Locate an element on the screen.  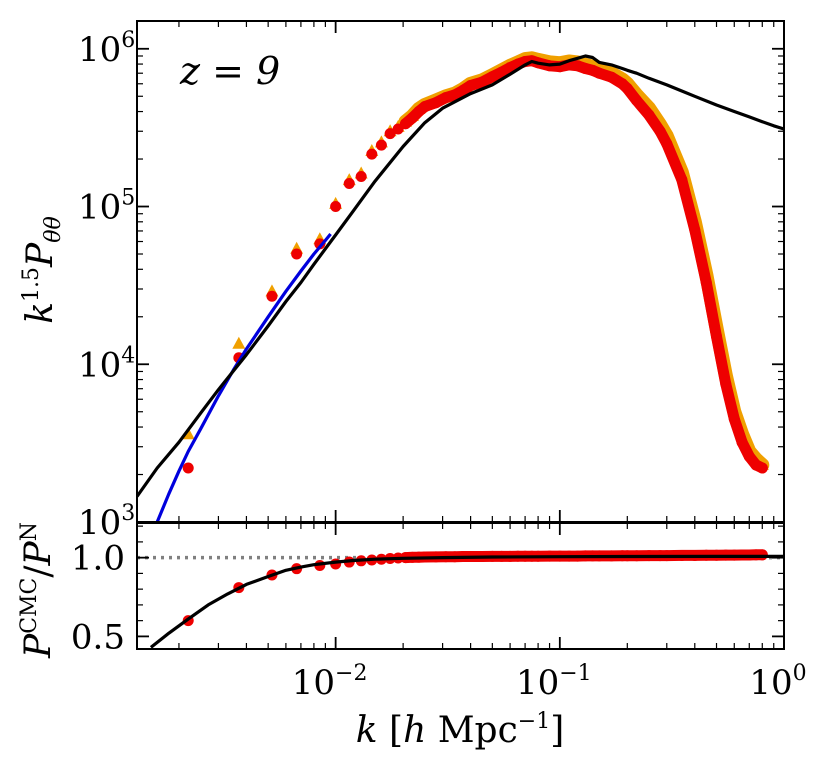
top-linear-line is located at coordinates (243, 377).